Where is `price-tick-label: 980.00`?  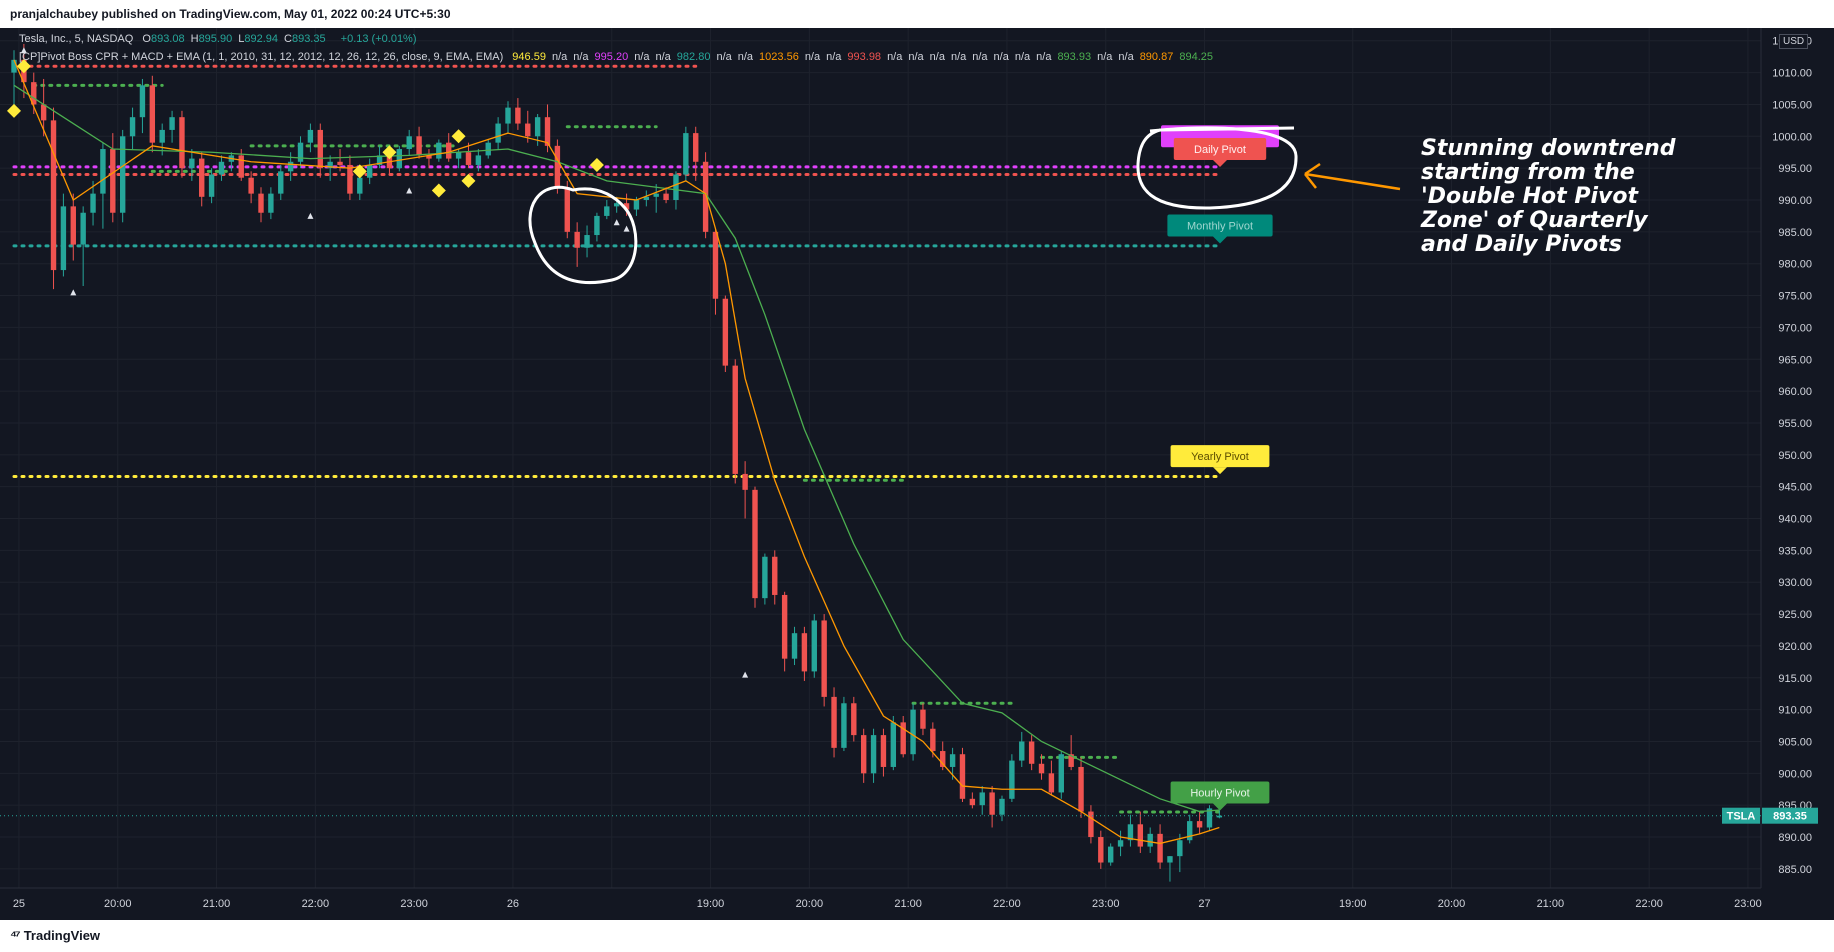
price-tick-label: 980.00 is located at coordinates (1795, 265).